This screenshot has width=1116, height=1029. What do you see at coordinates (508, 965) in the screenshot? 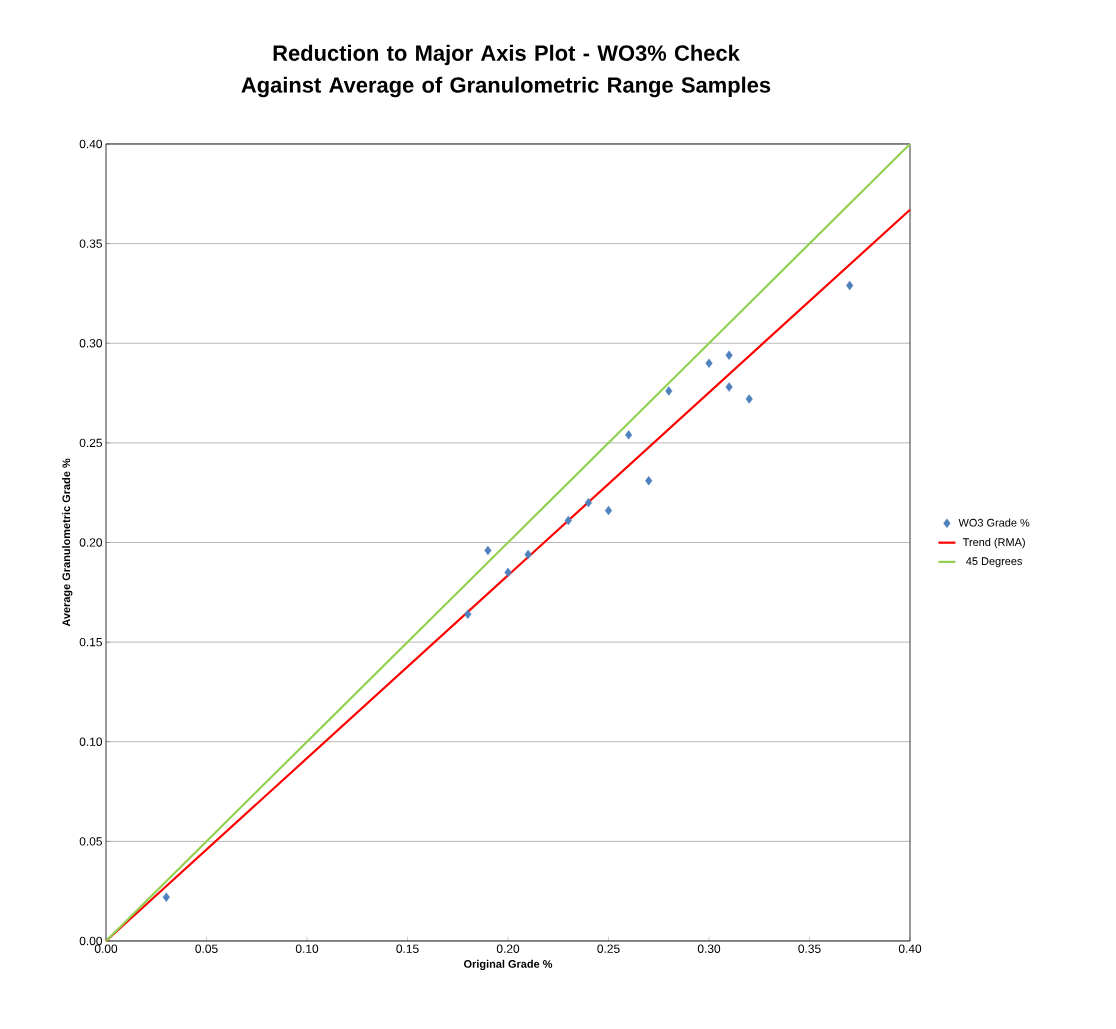
I see `x-axis-title: Original Grade %` at bounding box center [508, 965].